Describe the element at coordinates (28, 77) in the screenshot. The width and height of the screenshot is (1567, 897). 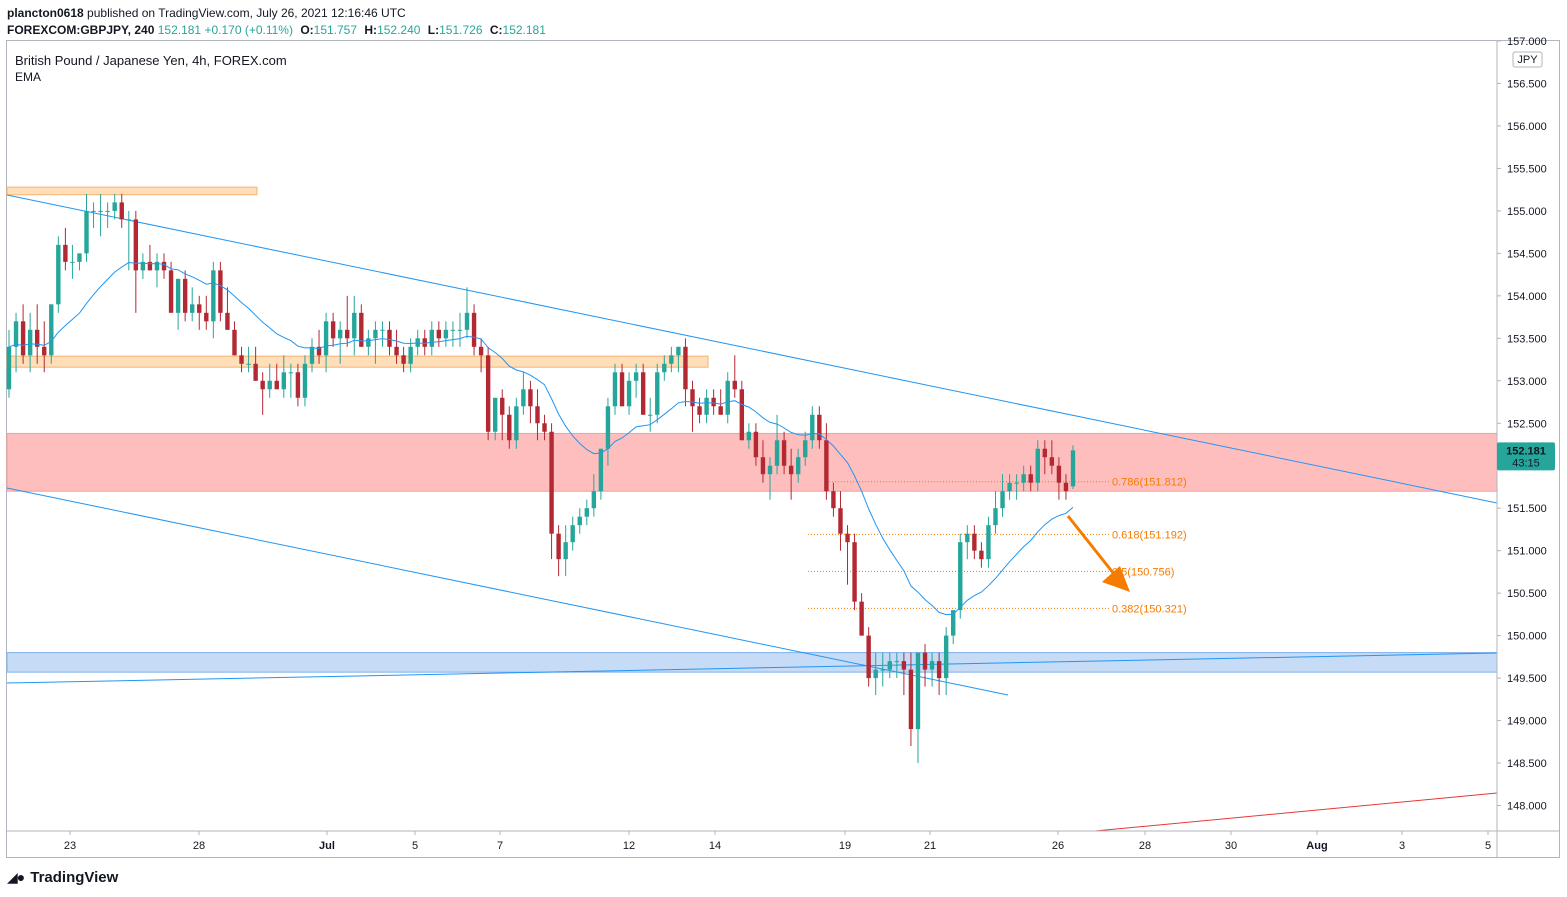
I see `legend-indicator: EMA` at that location.